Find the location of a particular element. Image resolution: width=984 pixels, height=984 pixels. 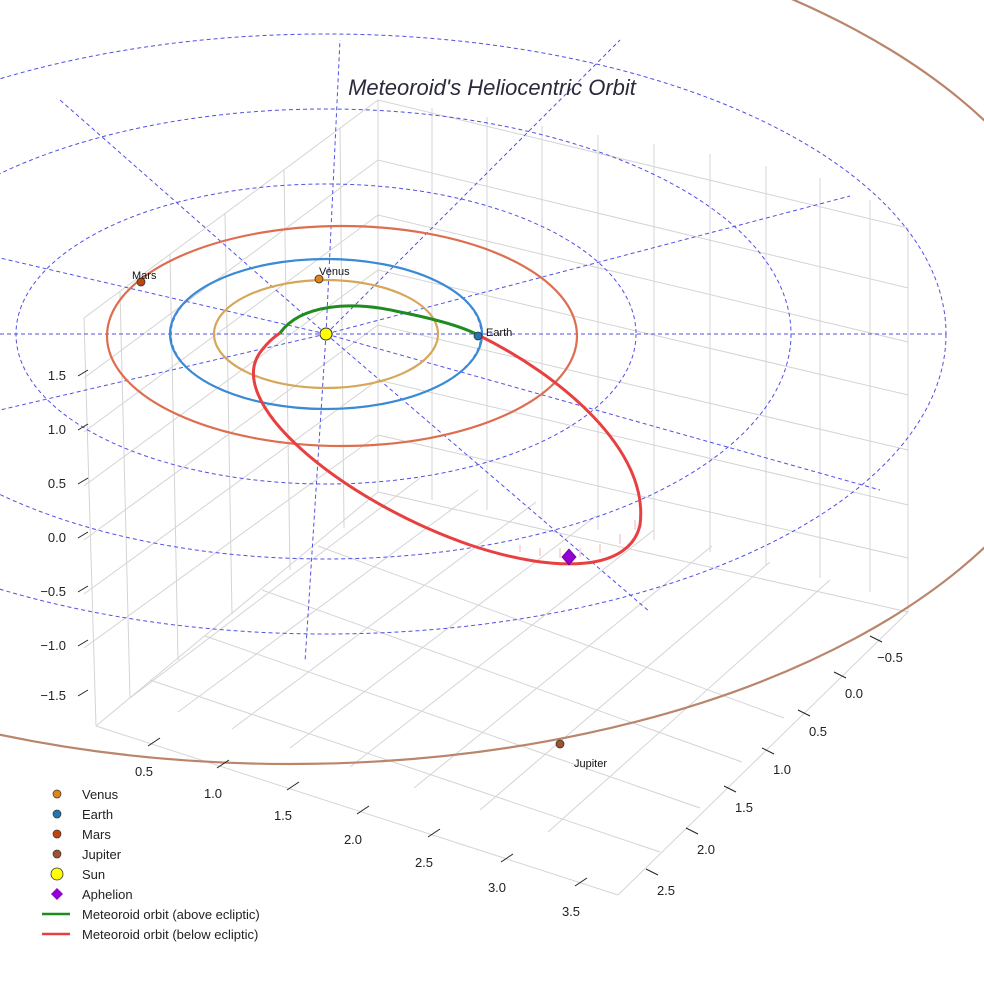

legend-item: Venus is located at coordinates (85, 794).